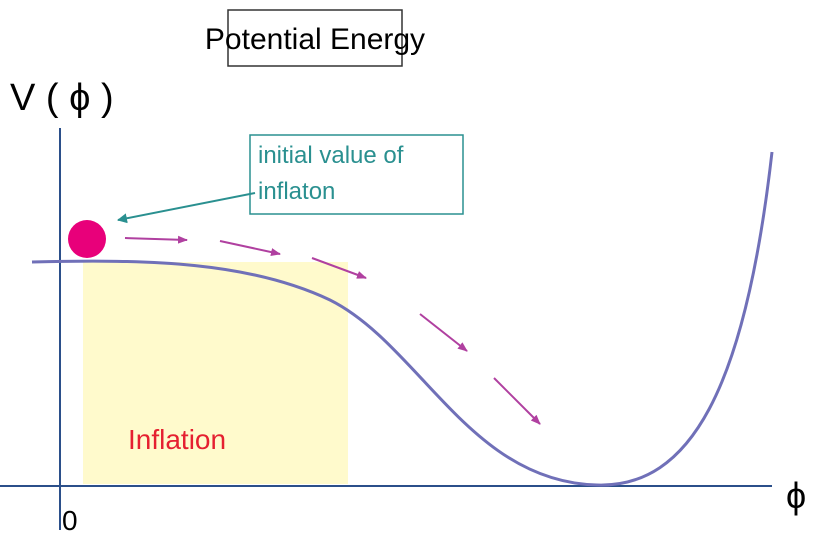  I want to click on callout-text: inflaton, so click(296, 191).